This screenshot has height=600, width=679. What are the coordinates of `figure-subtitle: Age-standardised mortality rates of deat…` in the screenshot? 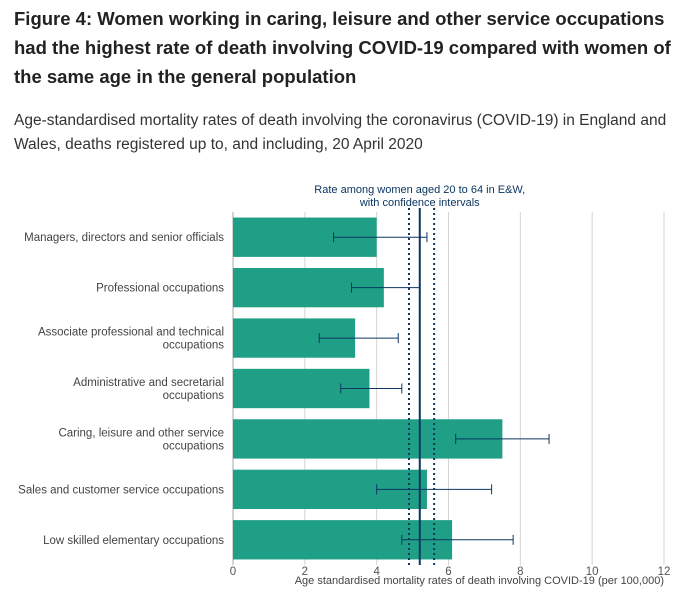 It's located at (340, 132).